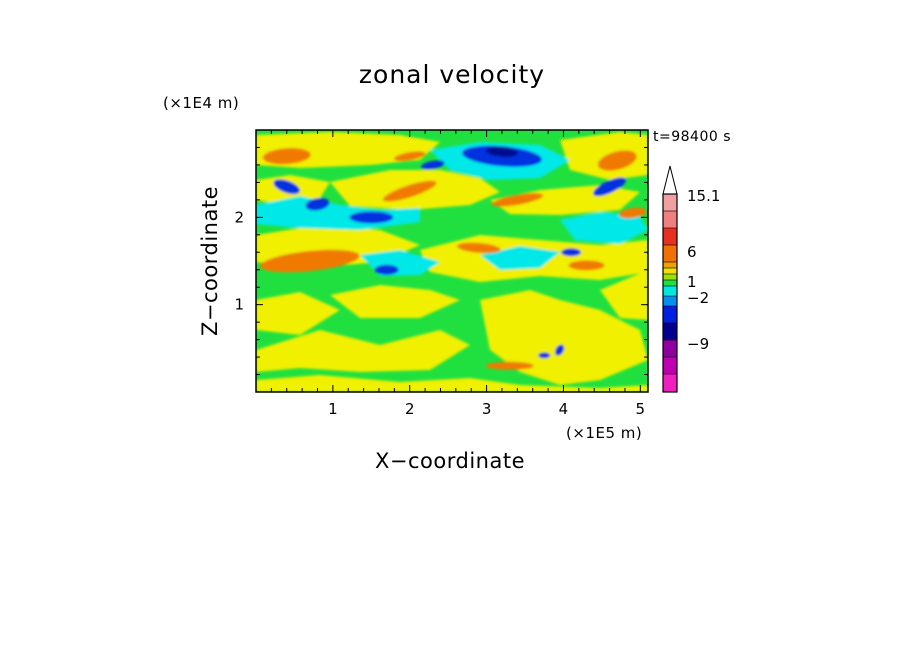 This screenshot has height=654, width=904. What do you see at coordinates (410, 409) in the screenshot?
I see `x-tick-label: 2` at bounding box center [410, 409].